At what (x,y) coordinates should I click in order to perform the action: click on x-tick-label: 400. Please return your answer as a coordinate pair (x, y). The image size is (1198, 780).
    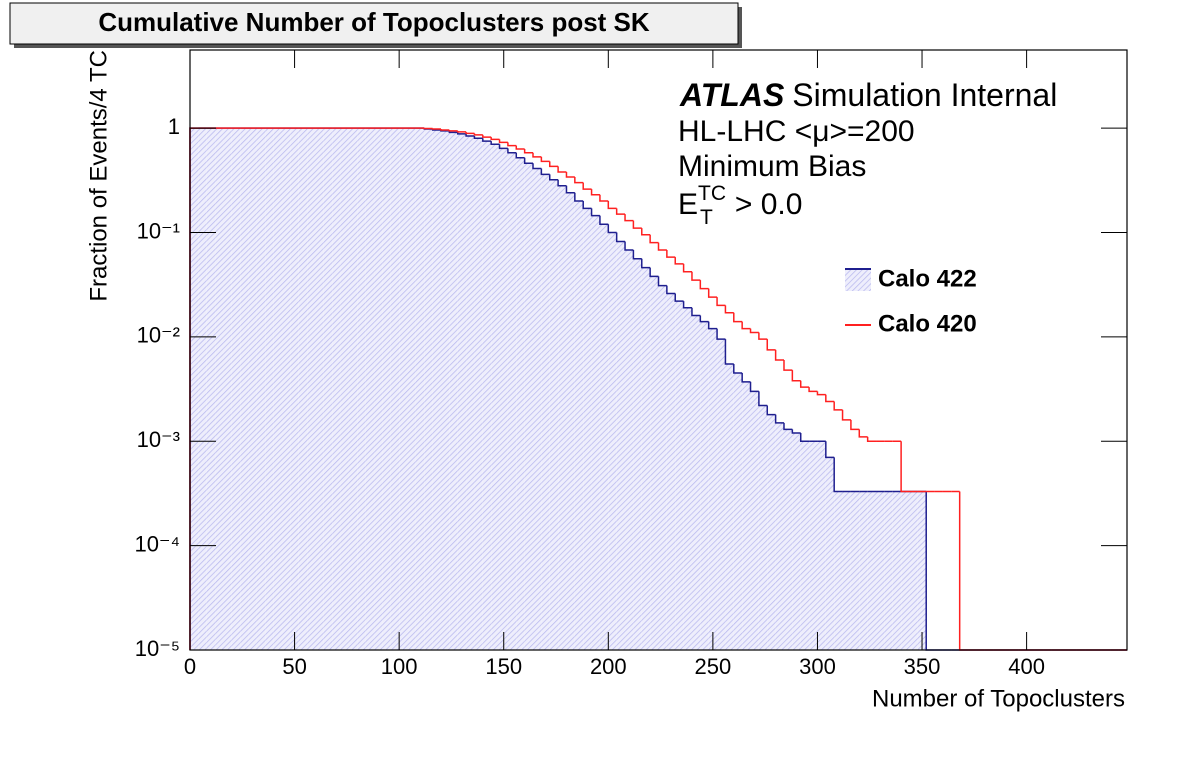
    Looking at the image, I should click on (1026, 666).